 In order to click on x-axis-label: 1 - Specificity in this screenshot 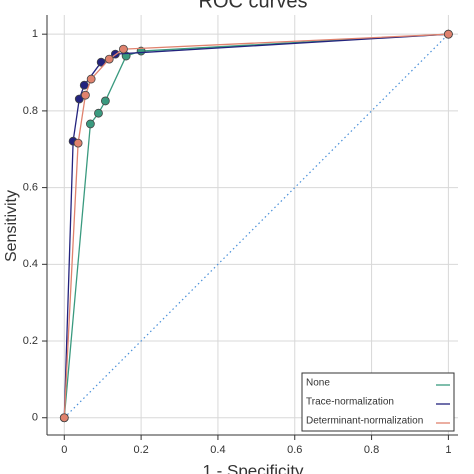, I will do `click(253, 467)`.